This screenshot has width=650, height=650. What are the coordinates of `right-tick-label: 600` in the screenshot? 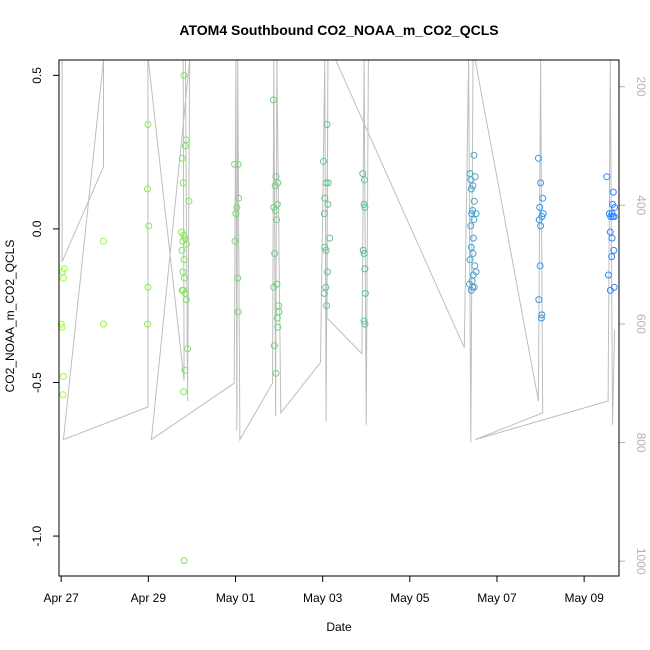 It's located at (641, 324).